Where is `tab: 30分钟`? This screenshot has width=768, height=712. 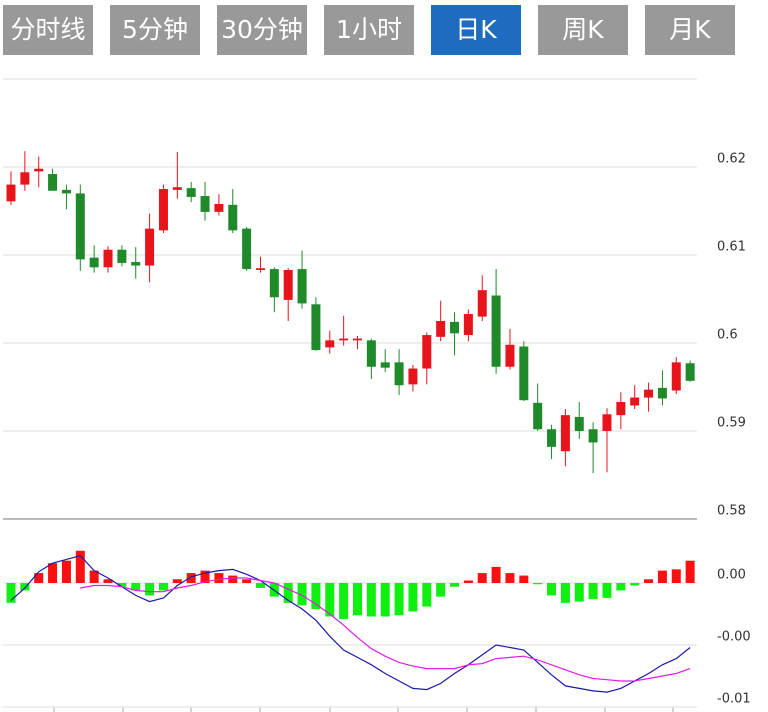
tab: 30分钟 is located at coordinates (262, 30).